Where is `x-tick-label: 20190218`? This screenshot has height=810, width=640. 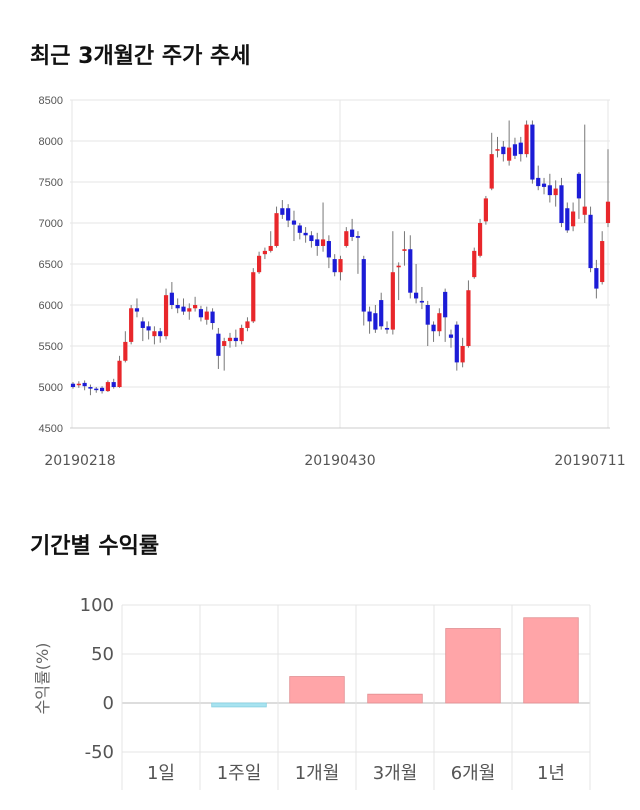
x-tick-label: 20190218 is located at coordinates (79, 461).